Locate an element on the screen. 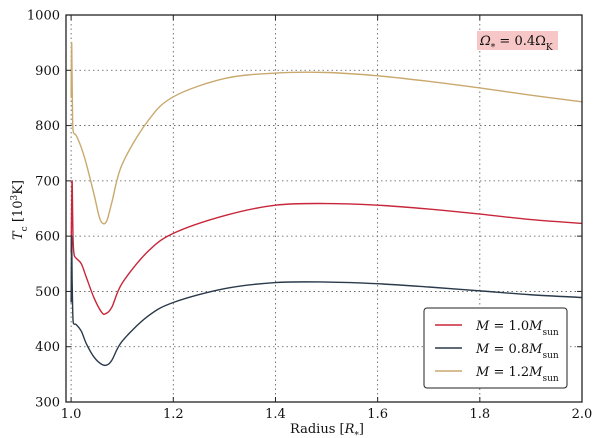 Image resolution: width=600 pixels, height=438 pixels. x-axis-label: Radius [R*] is located at coordinates (327, 430).